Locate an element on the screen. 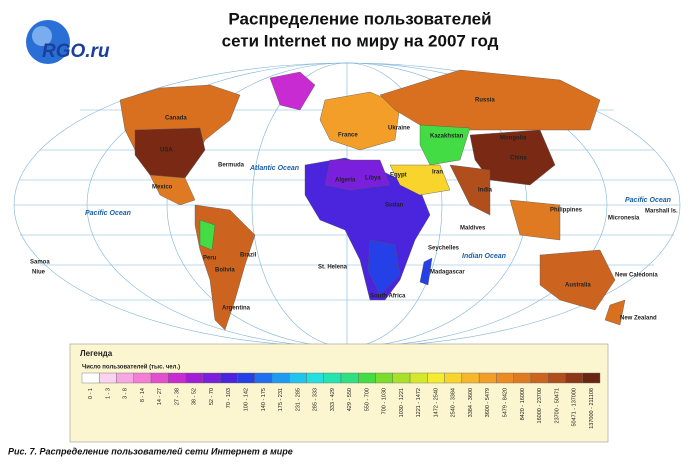 Image resolution: width=689 pixels, height=466 pixels. map-label: Sudan is located at coordinates (394, 206).